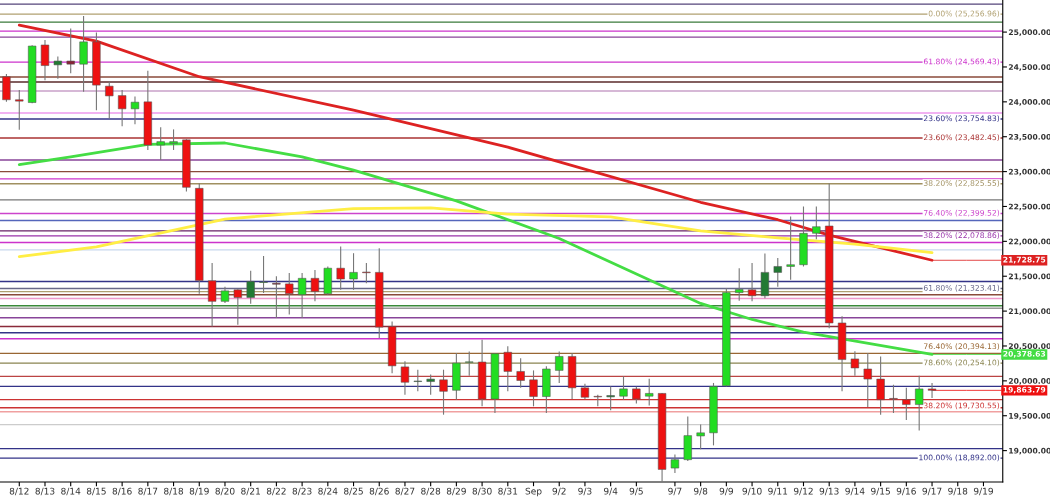 This screenshot has height=500, width=1050. What do you see at coordinates (508, 491) in the screenshot?
I see `x-tick-label: 8/31` at bounding box center [508, 491].